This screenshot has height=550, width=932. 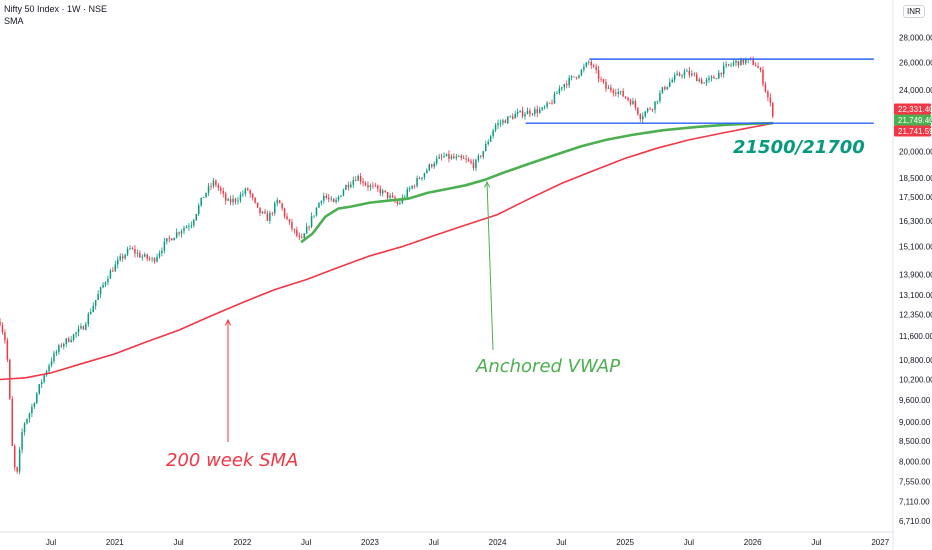 What do you see at coordinates (915, 120) in the screenshot?
I see `price-badge-label: 21,749.40` at bounding box center [915, 120].